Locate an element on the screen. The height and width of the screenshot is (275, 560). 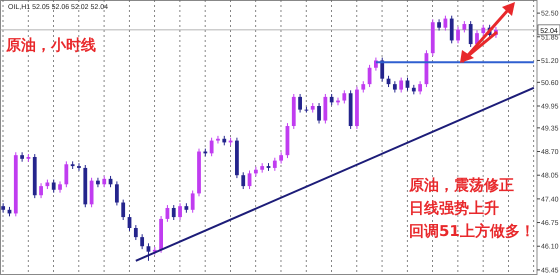
text: 原油，小时线 is located at coordinates (50, 45).